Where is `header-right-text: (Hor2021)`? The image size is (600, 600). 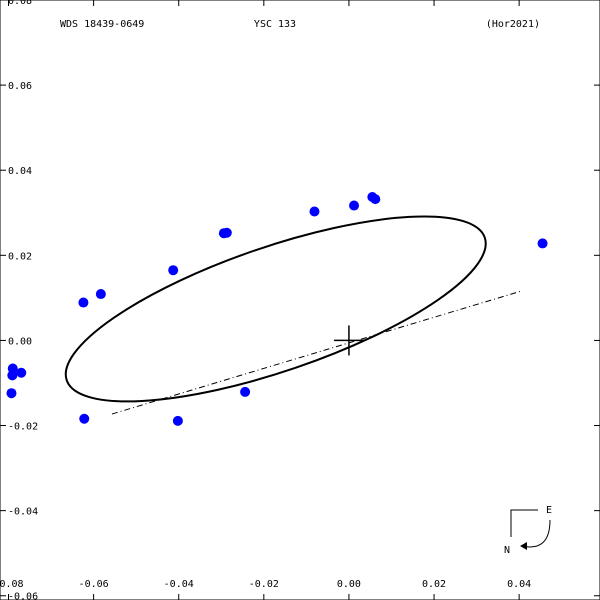
header-right-text: (Hor2021) is located at coordinates (513, 24).